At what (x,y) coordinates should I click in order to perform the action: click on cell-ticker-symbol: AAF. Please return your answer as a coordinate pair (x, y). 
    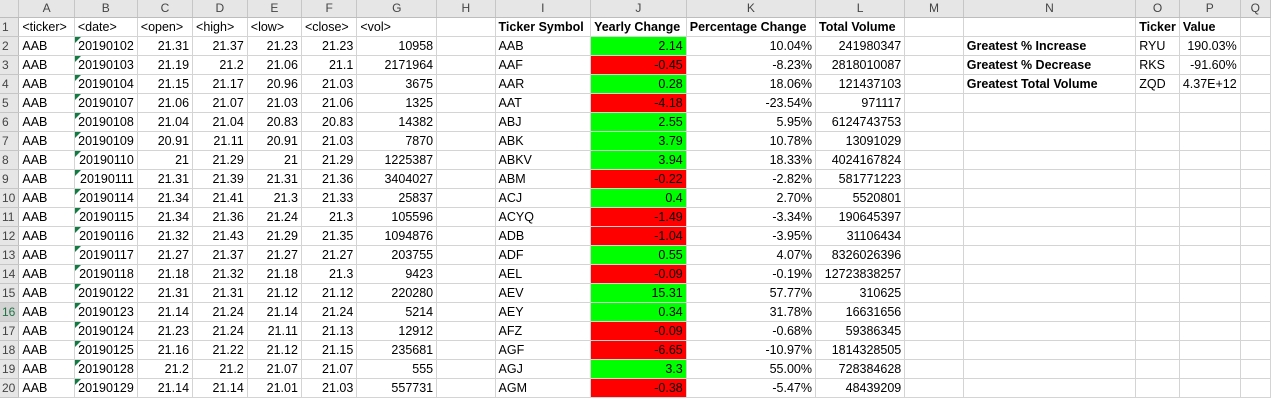
    Looking at the image, I should click on (543, 65).